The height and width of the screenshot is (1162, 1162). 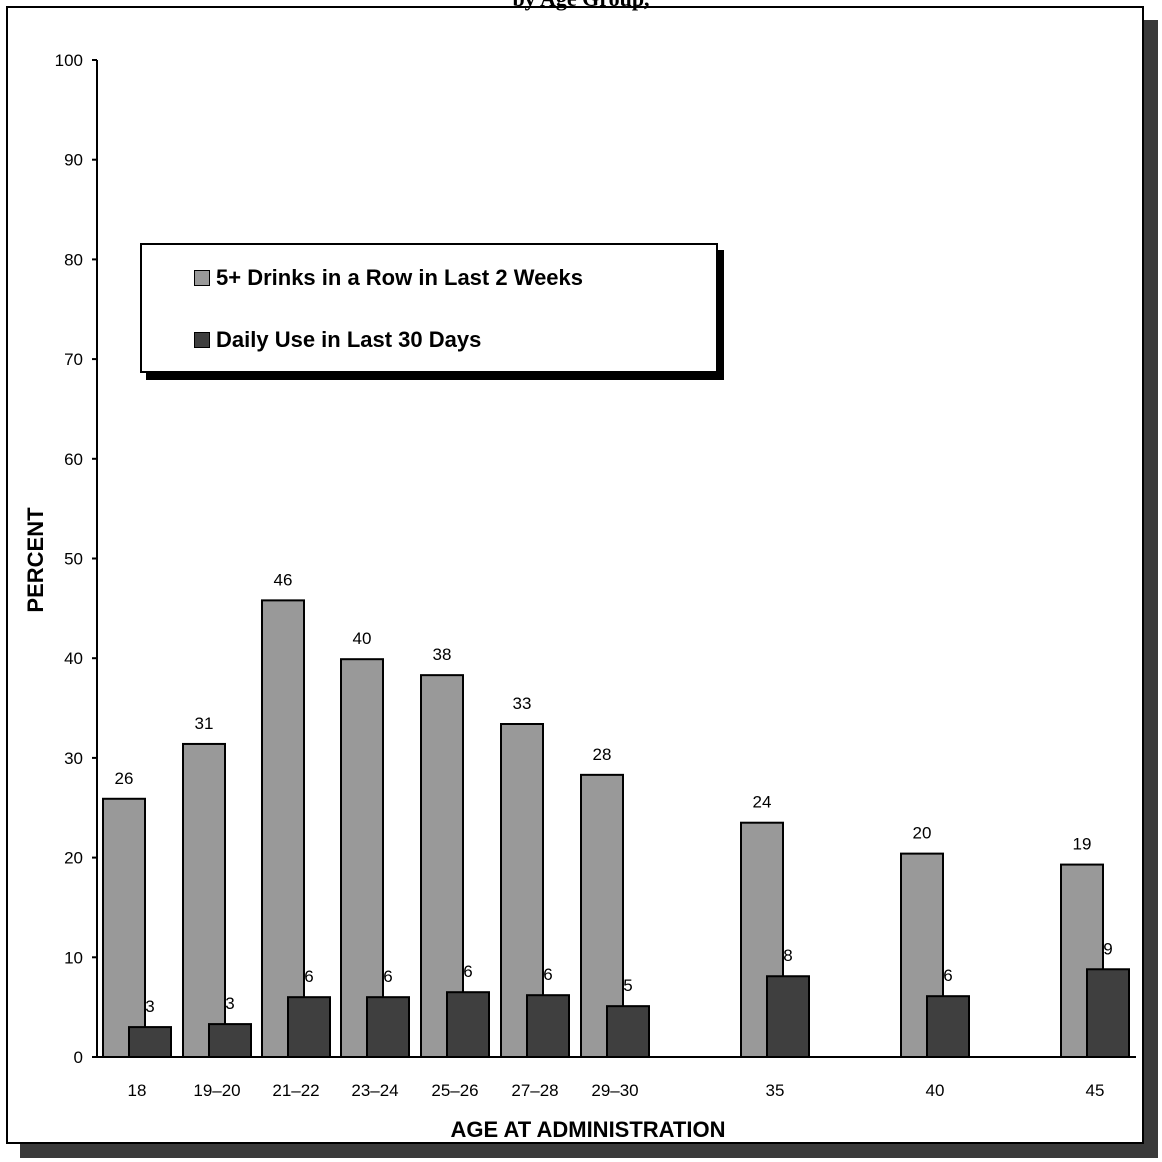 I want to click on x-tick-label: 45, so click(x=1095, y=1090).